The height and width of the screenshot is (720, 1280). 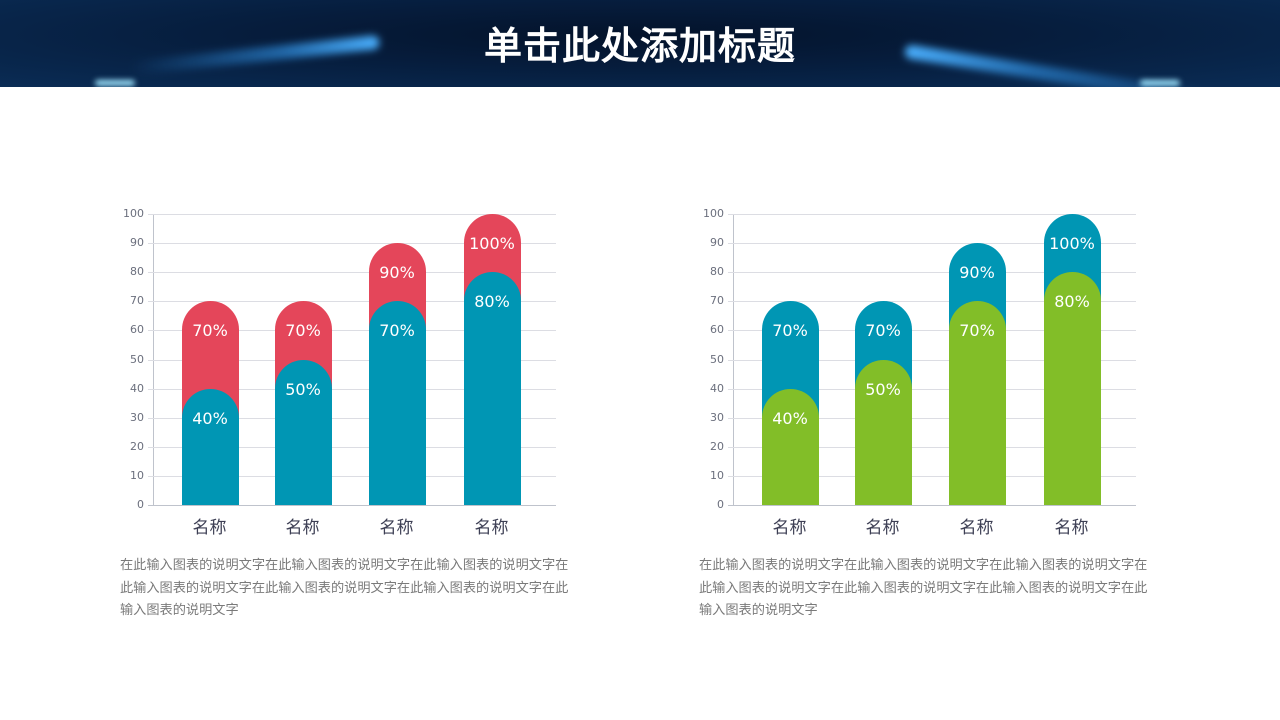 I want to click on page-title: 单击此处添加标题, so click(x=639, y=46).